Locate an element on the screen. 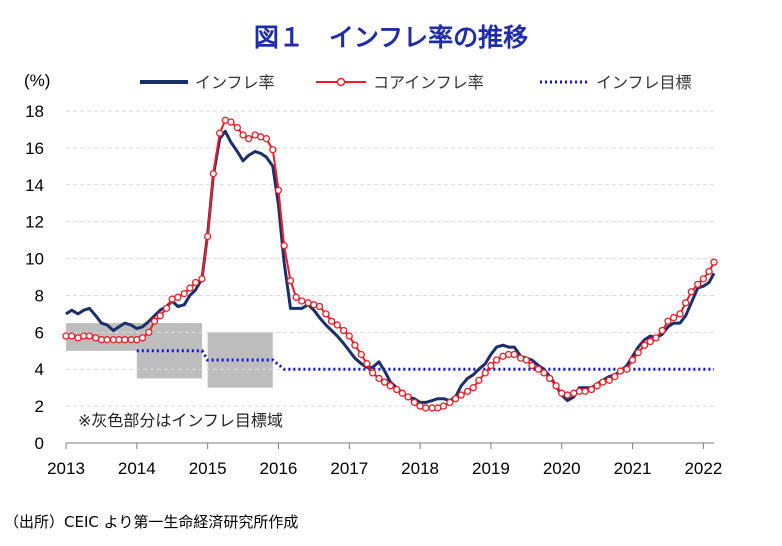  legend: インフレ率 コアインフレ率 インフレ目標 is located at coordinates (416, 82).